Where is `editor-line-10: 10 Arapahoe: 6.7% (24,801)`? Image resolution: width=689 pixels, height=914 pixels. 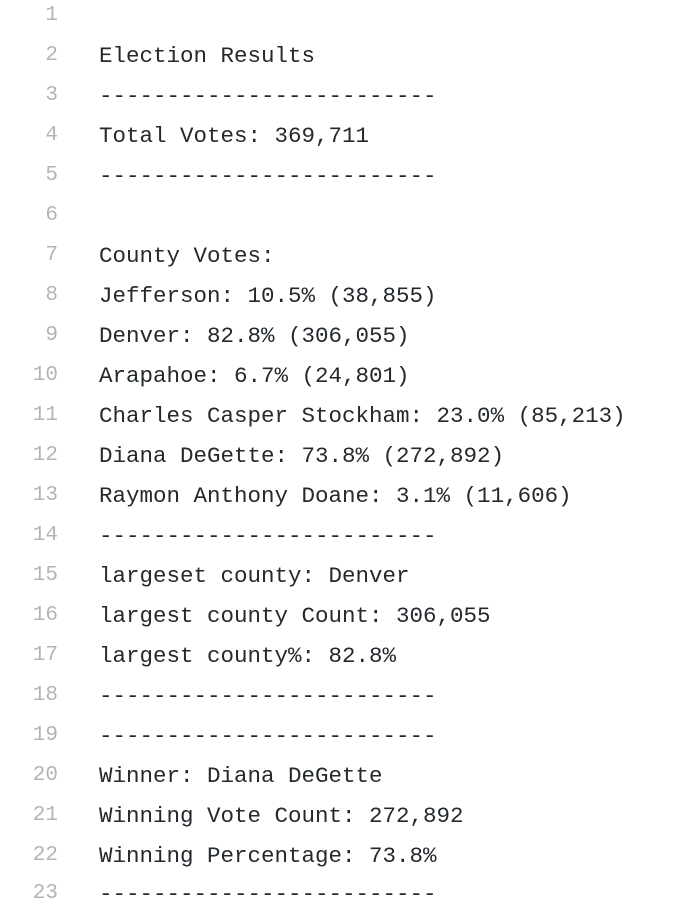 editor-line-10: 10 Arapahoe: 6.7% (24,801) is located at coordinates (344, 376).